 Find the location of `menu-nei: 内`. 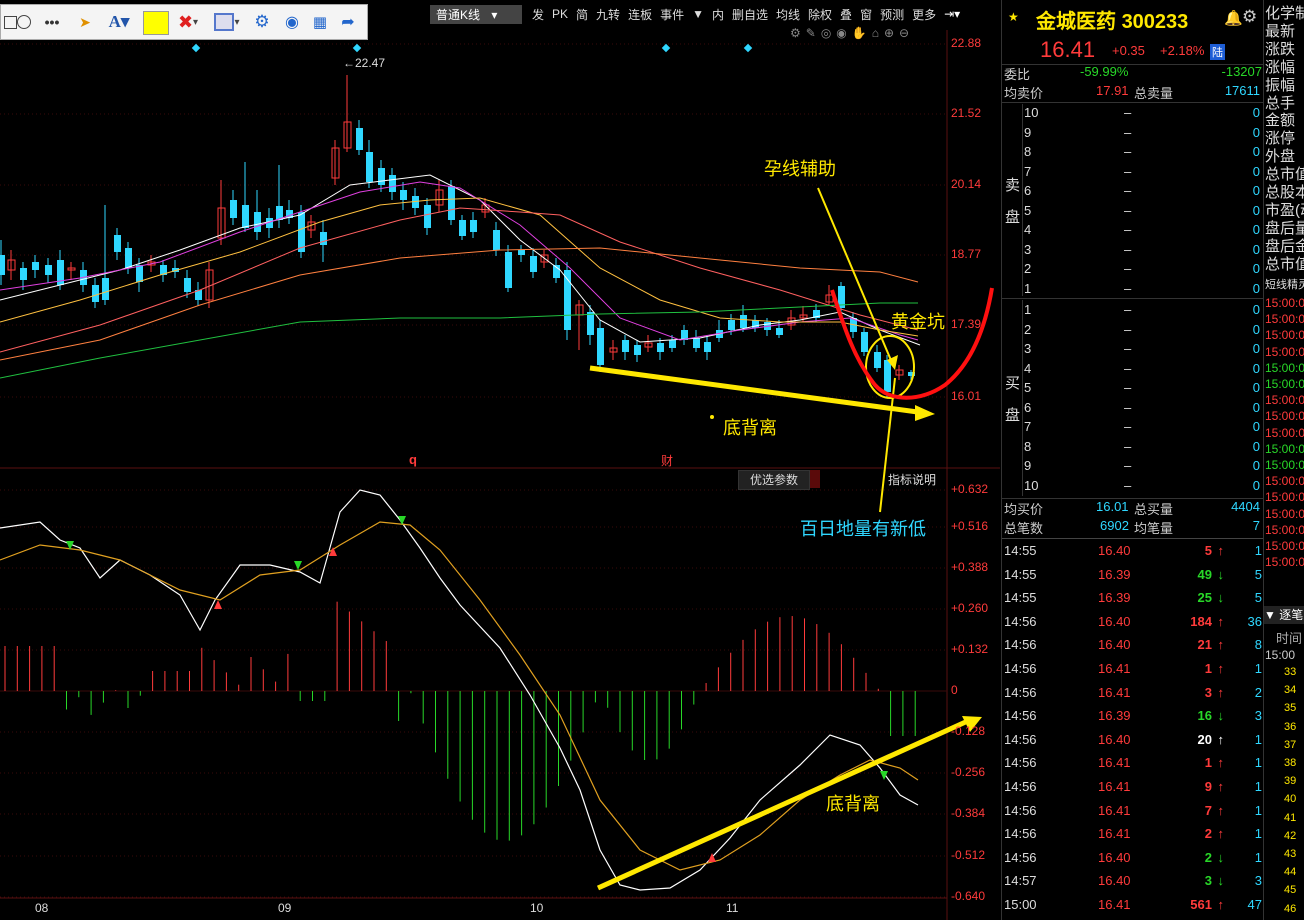

menu-nei: 内 is located at coordinates (717, 14).